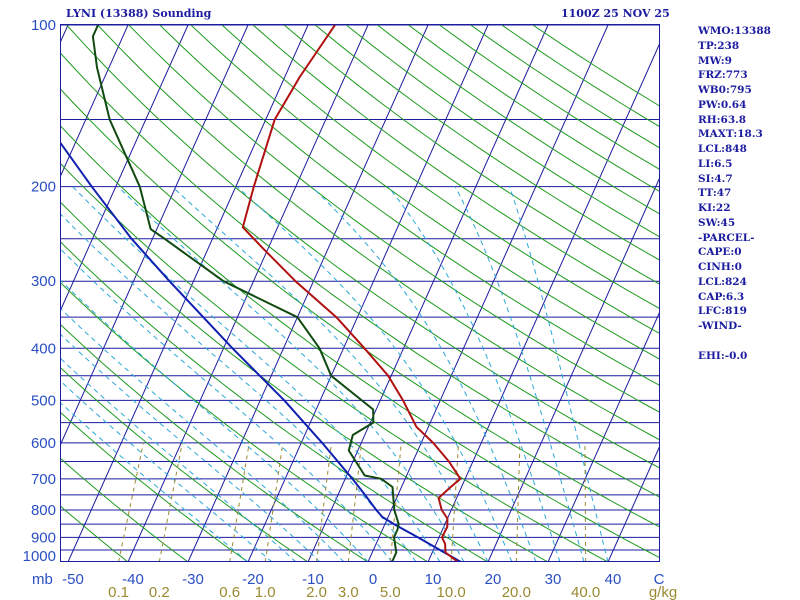 The width and height of the screenshot is (800, 600). Describe the element at coordinates (719, 45) in the screenshot. I see `sounding-index: TP:238` at that location.